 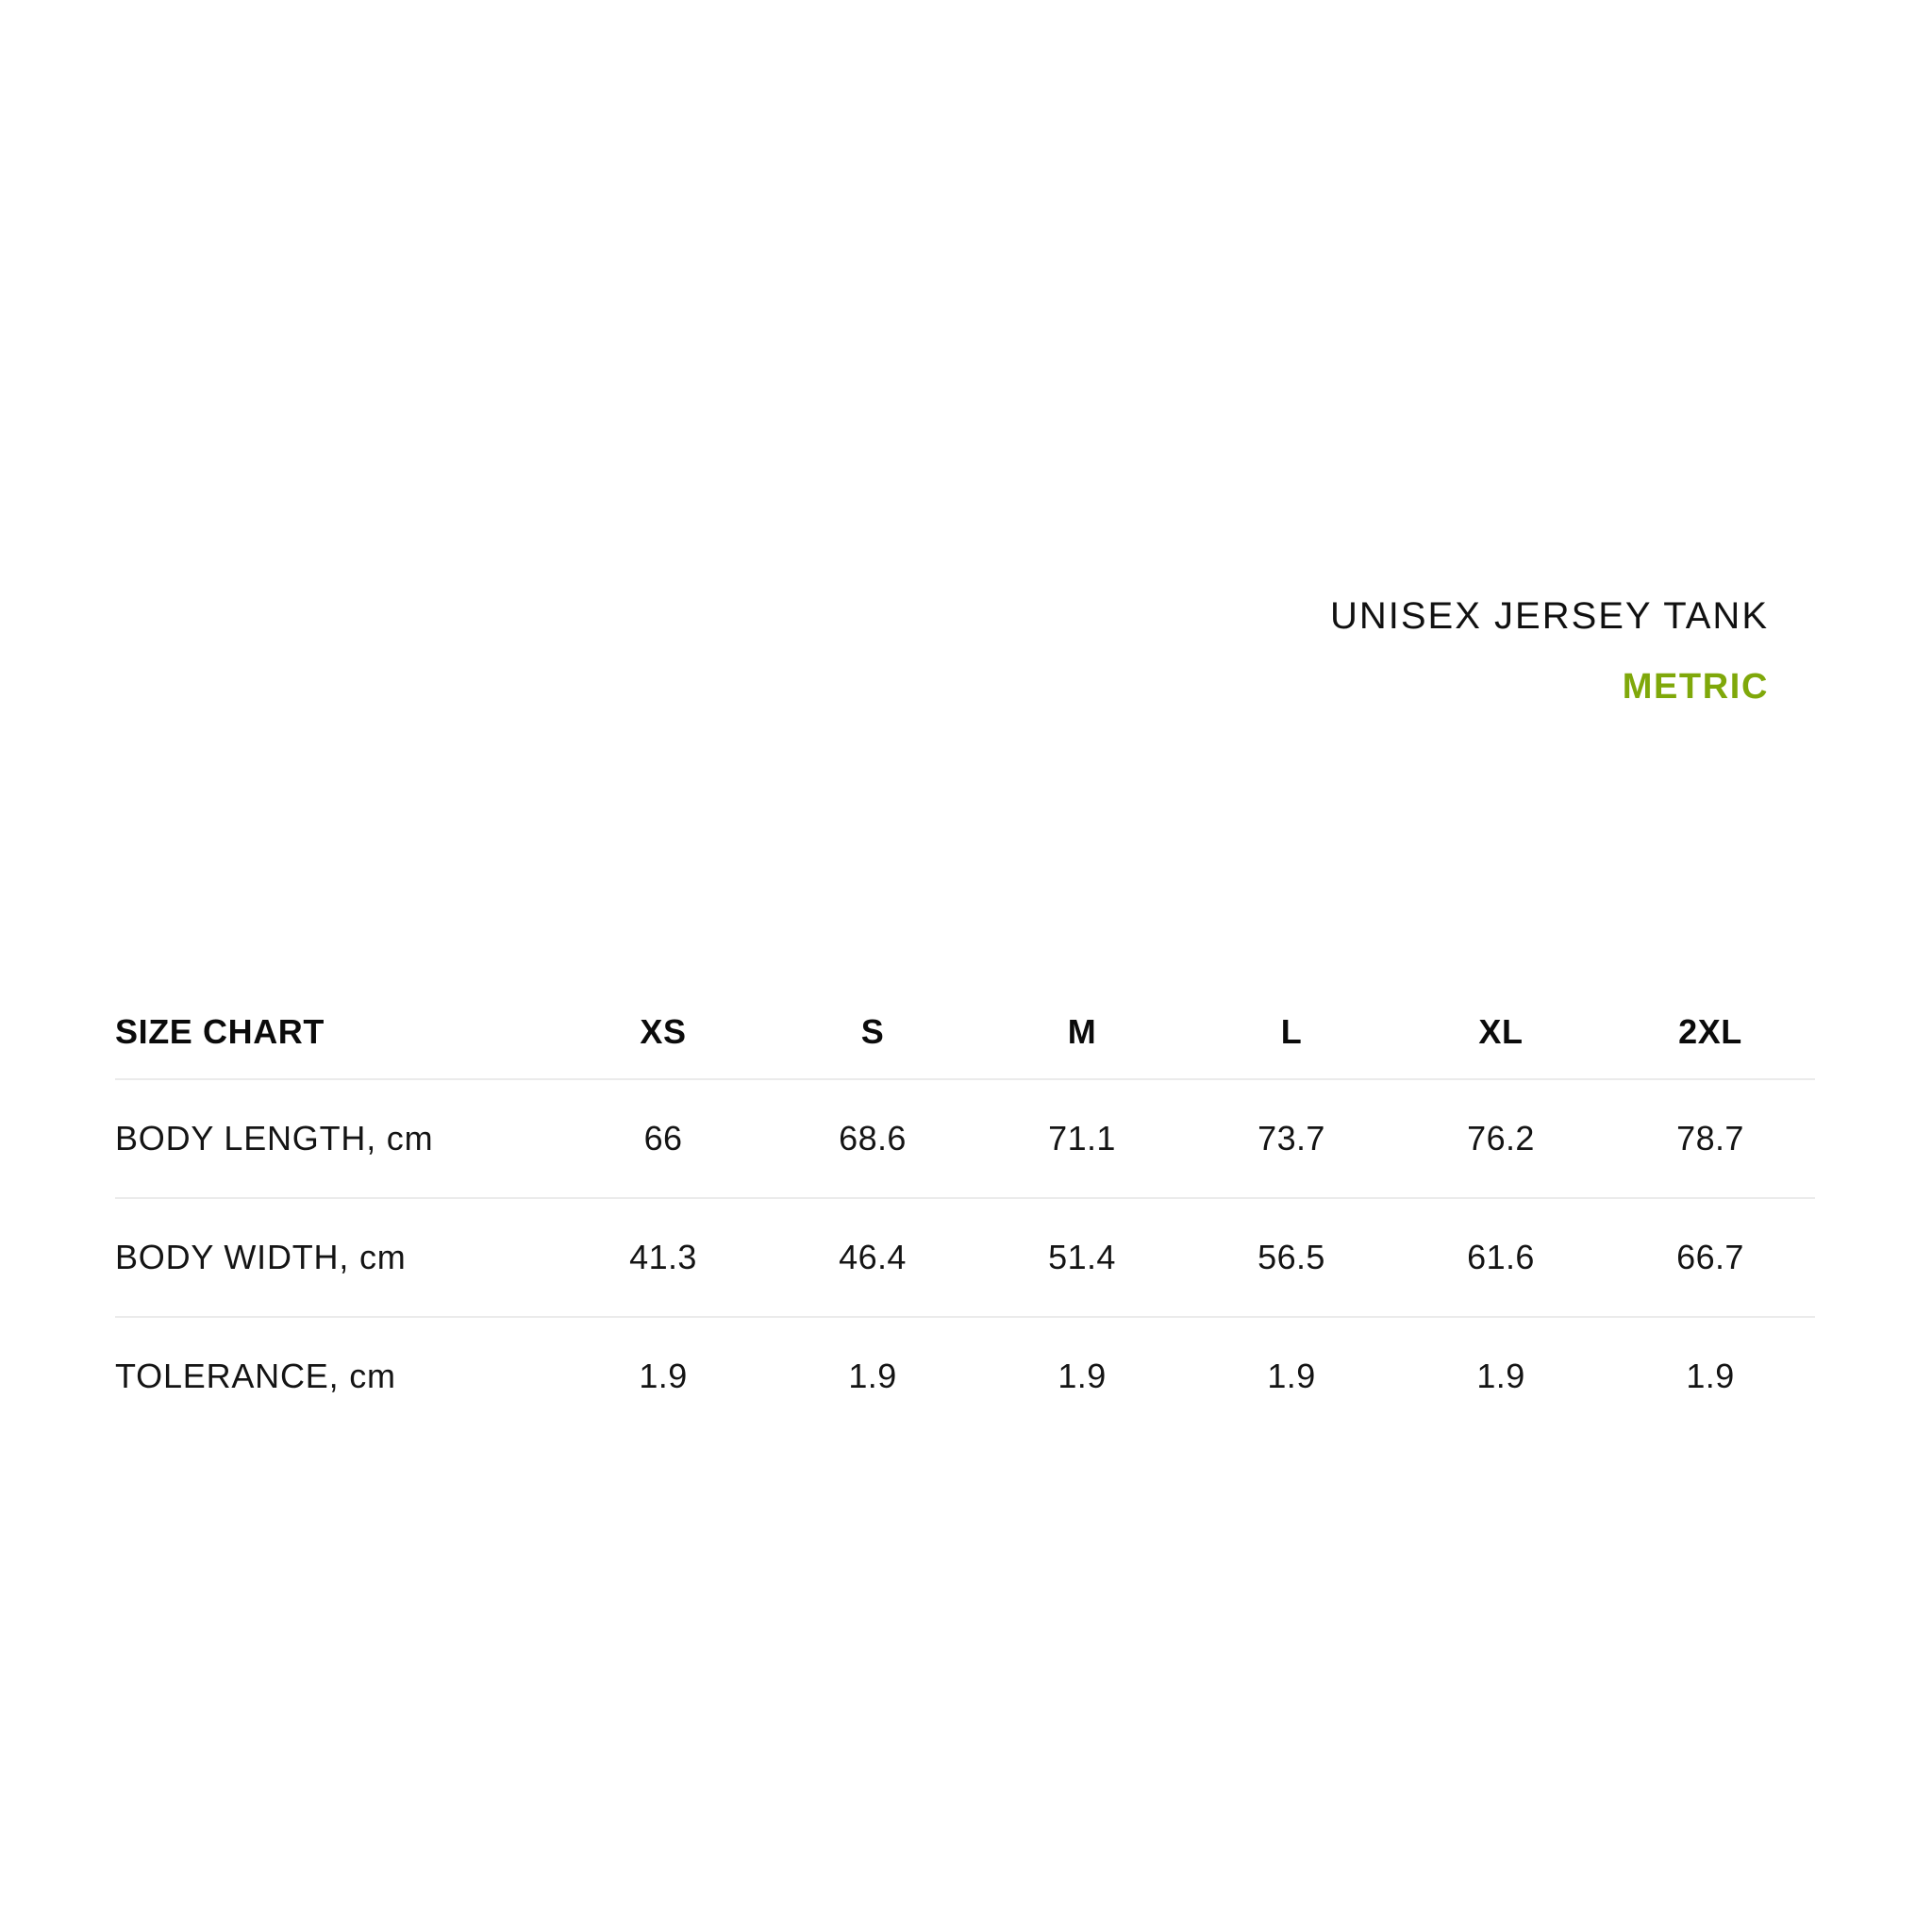 I want to click on column-header-l: L, so click(x=1292, y=1033).